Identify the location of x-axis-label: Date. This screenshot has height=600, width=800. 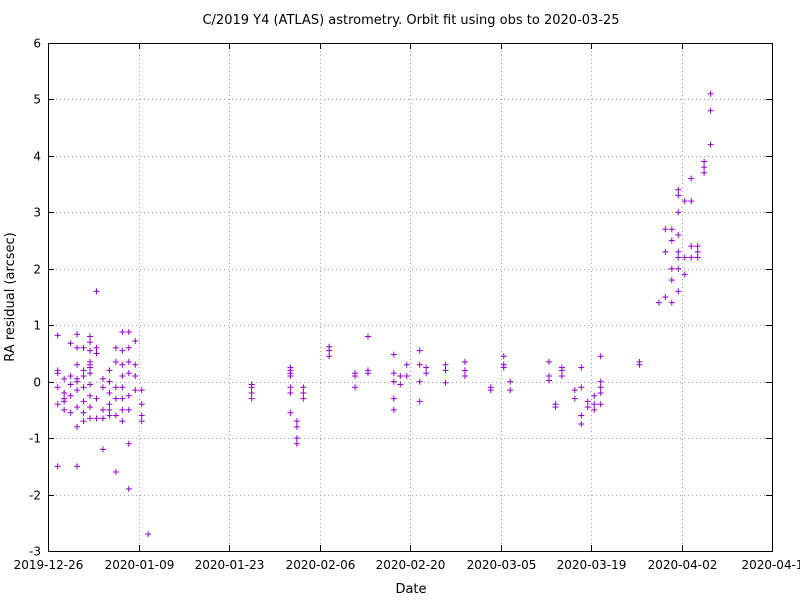
(410, 589).